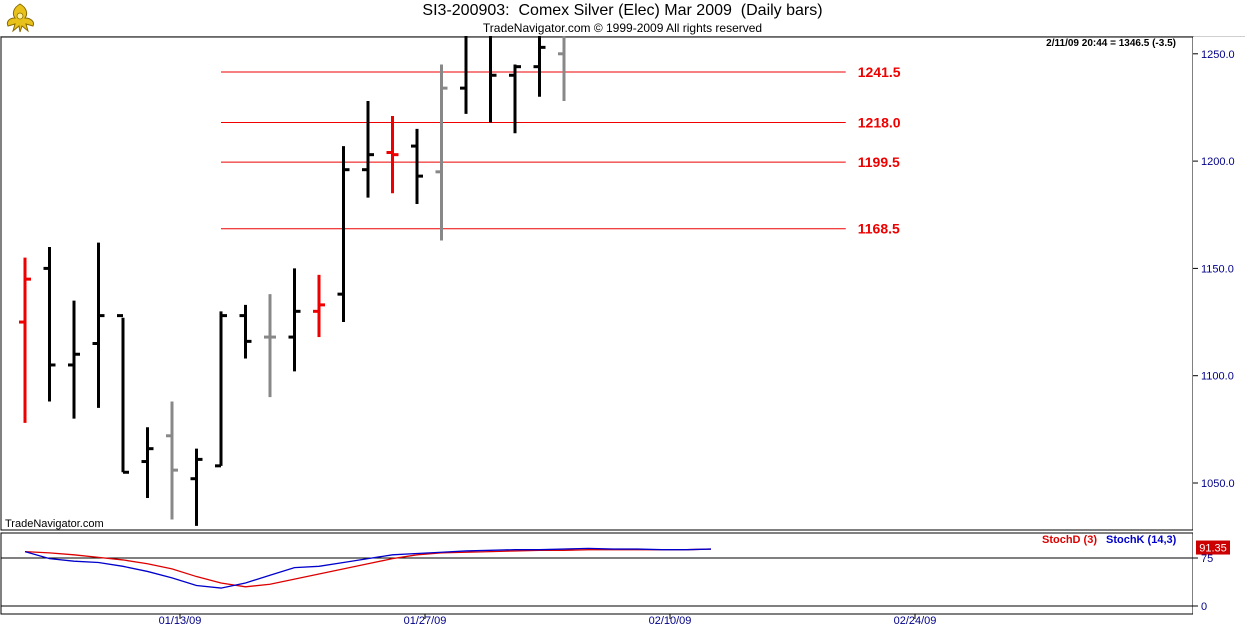 The height and width of the screenshot is (631, 1245). Describe the element at coordinates (1069, 540) in the screenshot. I see `legend-stoch-d: StochD (3)` at that location.